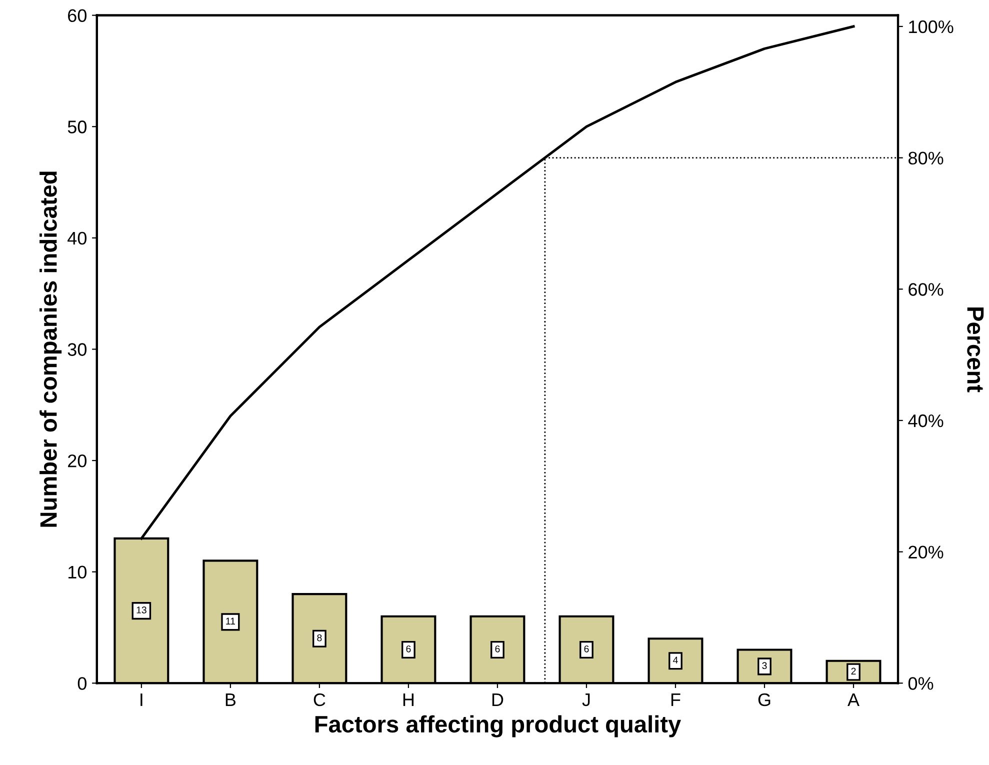 This screenshot has width=989, height=765. What do you see at coordinates (231, 700) in the screenshot?
I see `x-tick-label: B` at bounding box center [231, 700].